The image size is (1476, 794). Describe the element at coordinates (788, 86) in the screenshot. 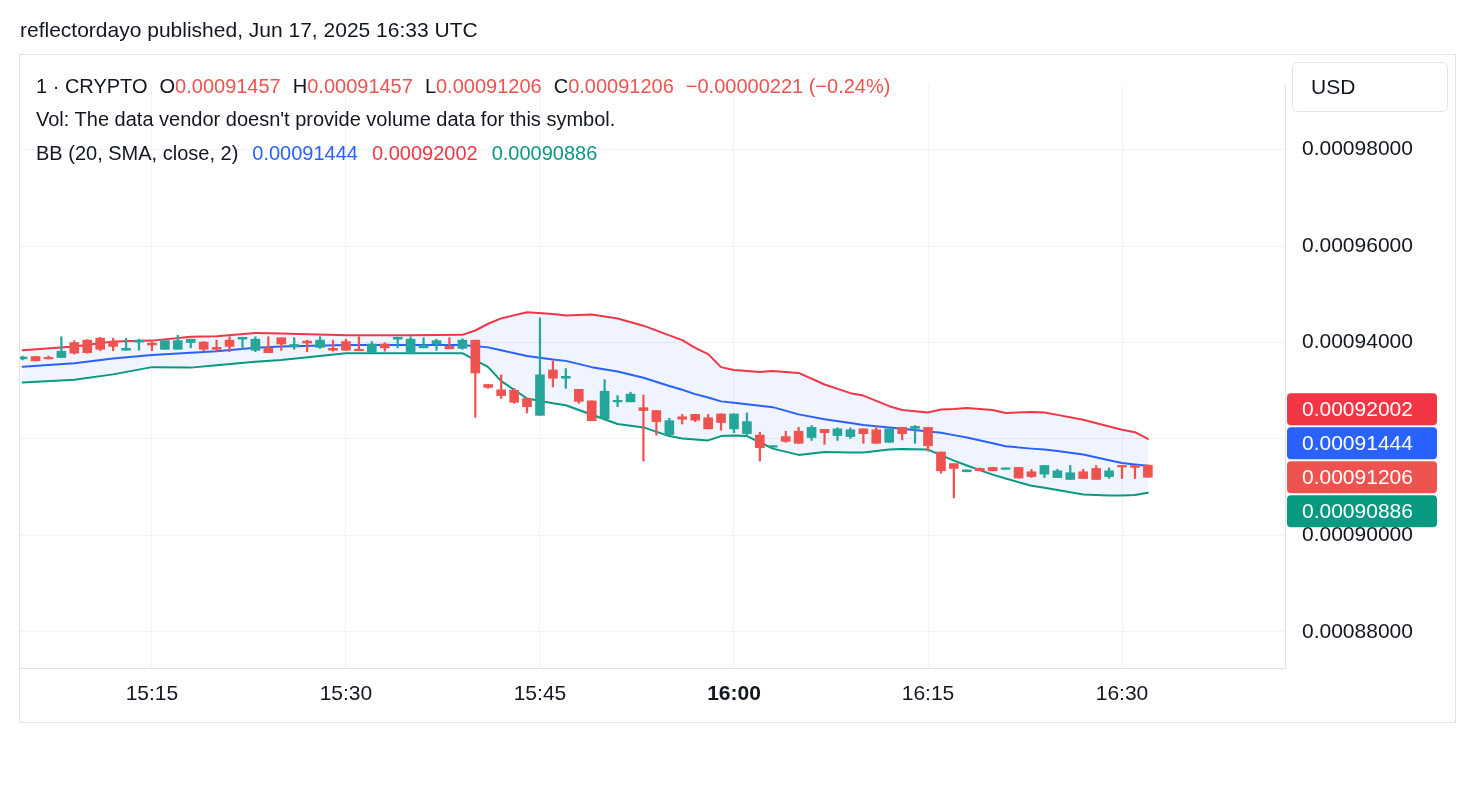

I see `annotation: −0.00000221 (−0.24%)` at that location.